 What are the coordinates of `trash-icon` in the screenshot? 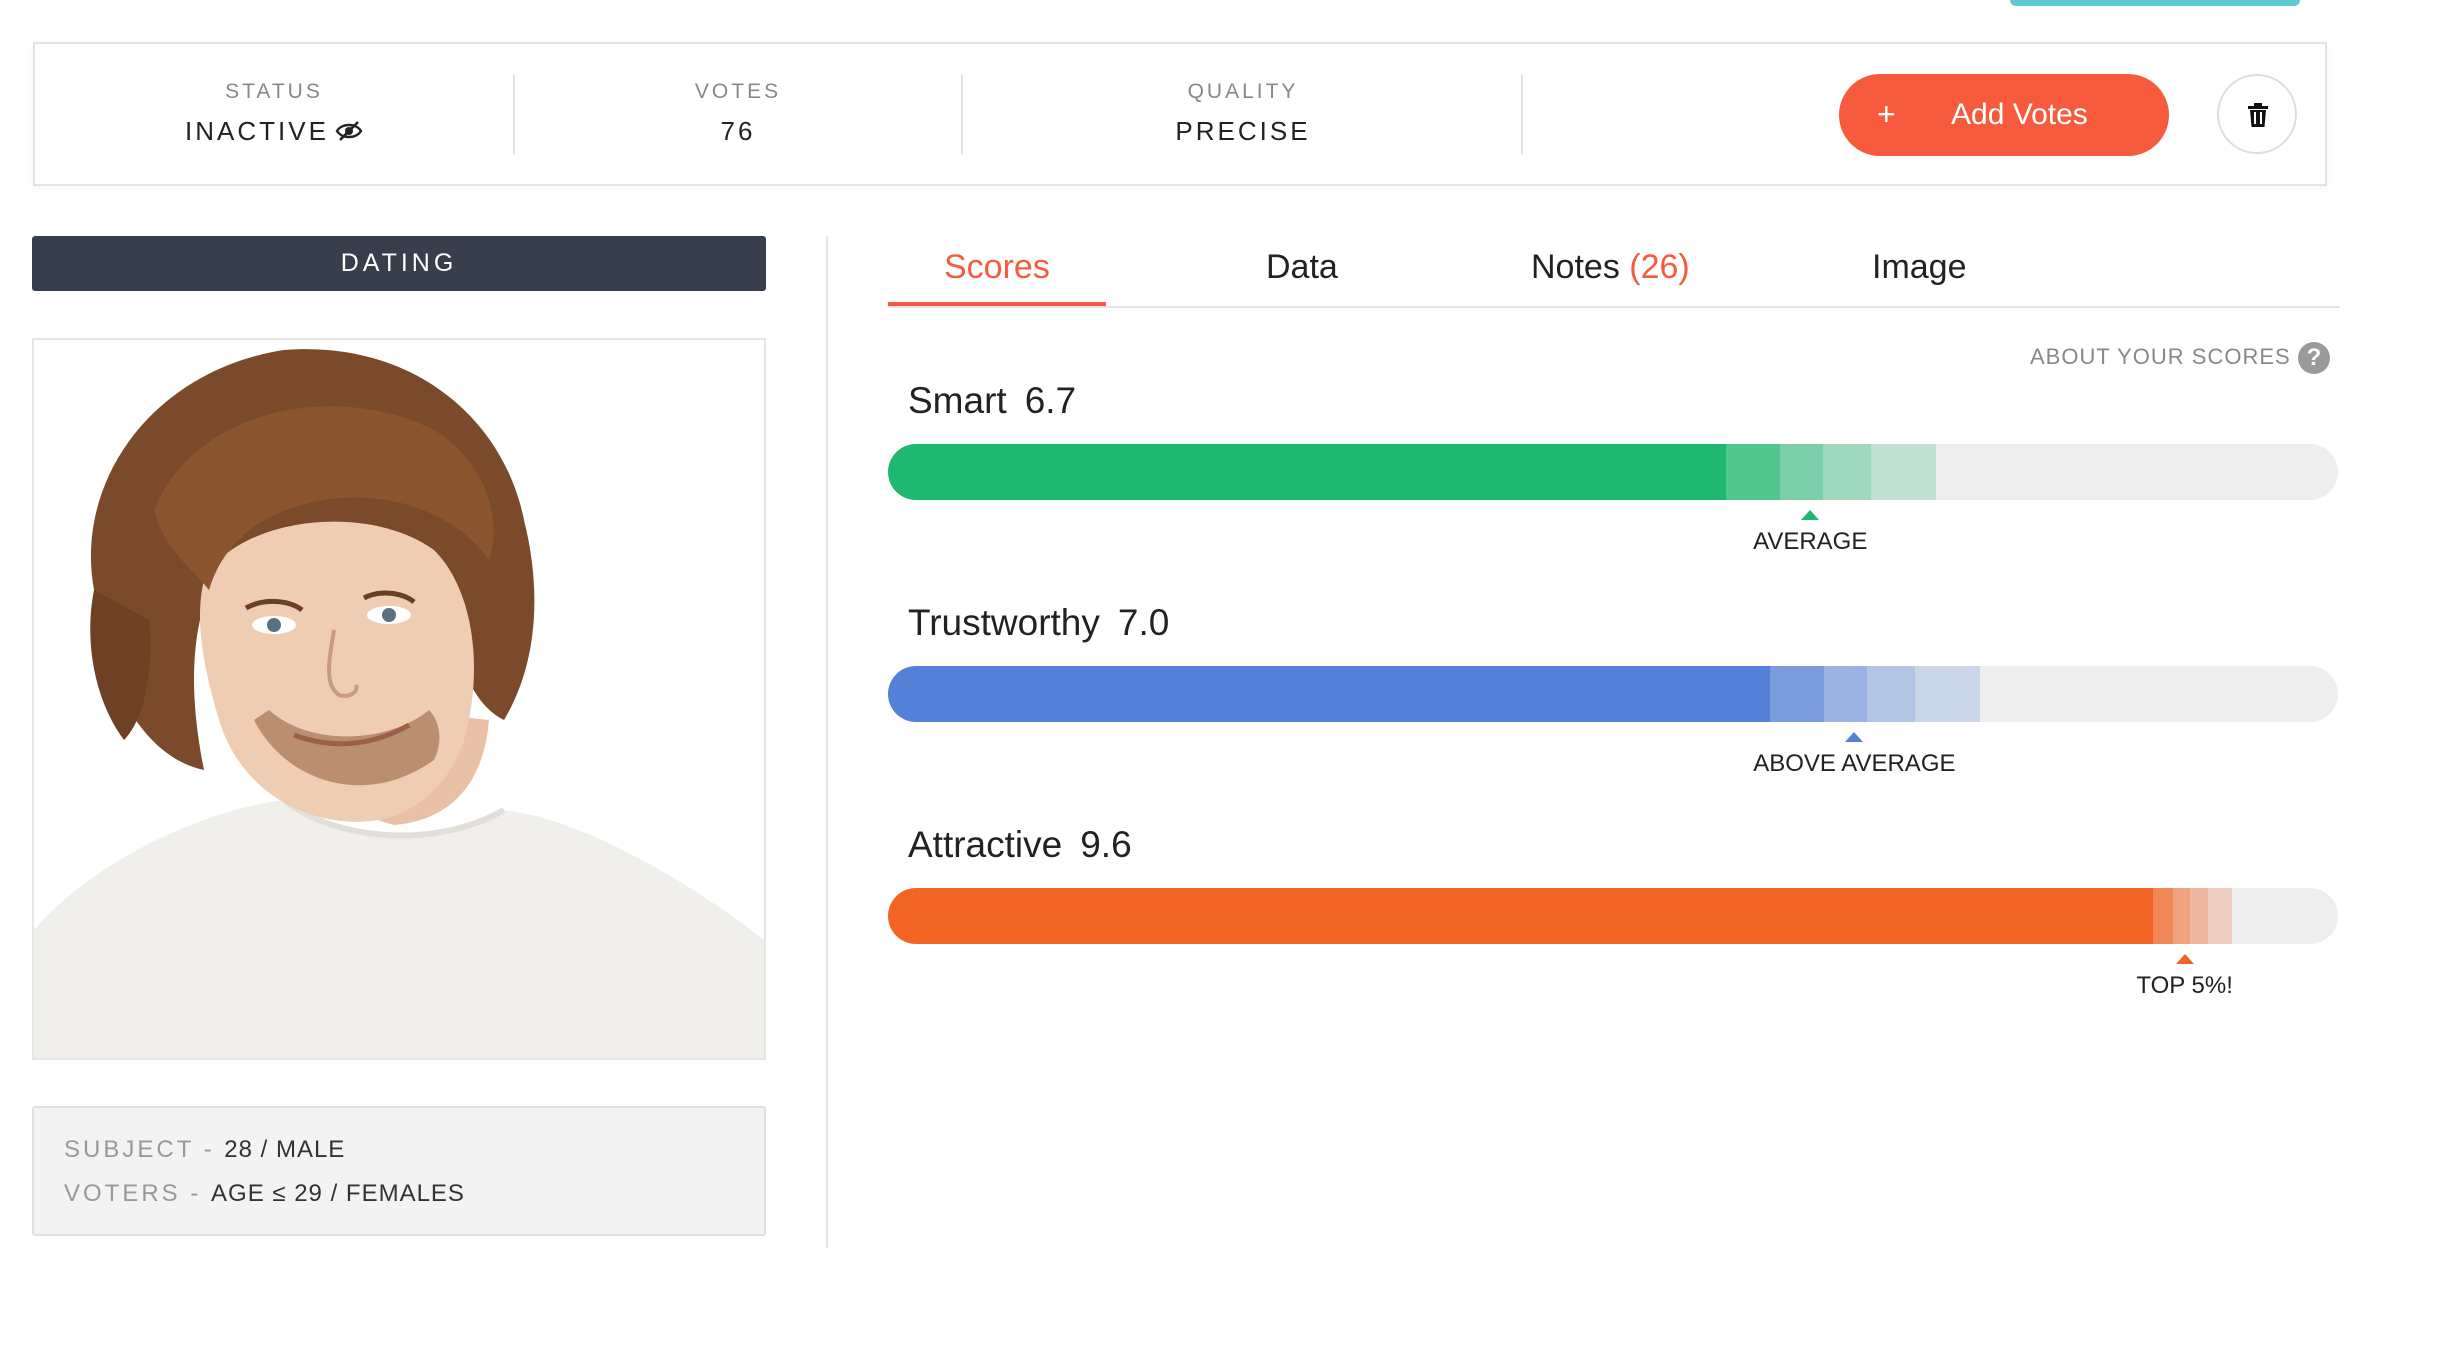 It's located at (2258, 115).